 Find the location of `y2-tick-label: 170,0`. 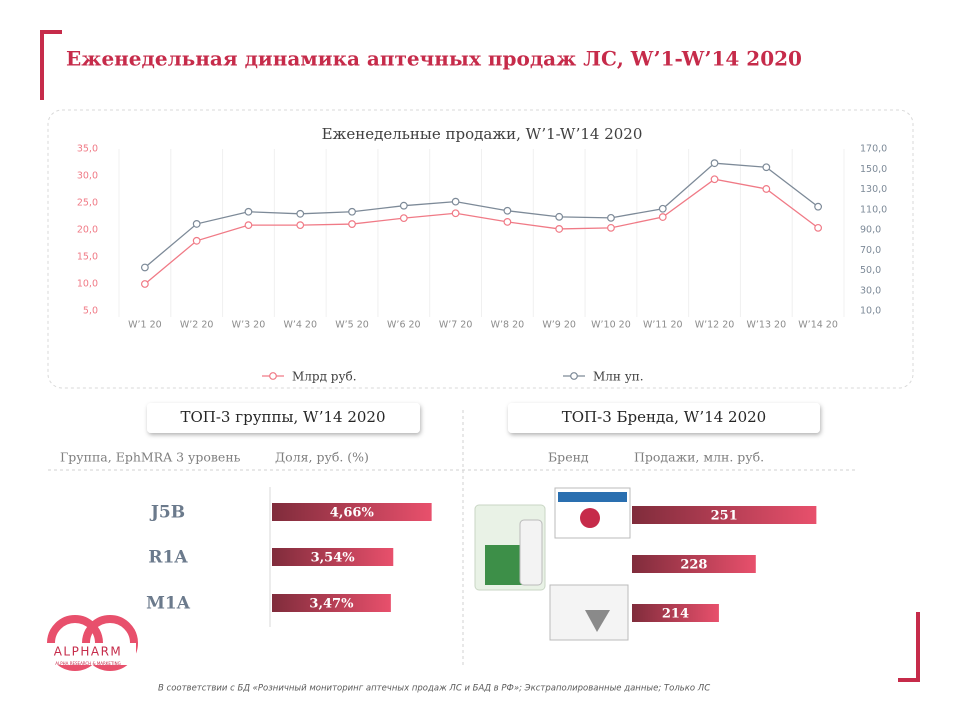

y2-tick-label: 170,0 is located at coordinates (873, 149).